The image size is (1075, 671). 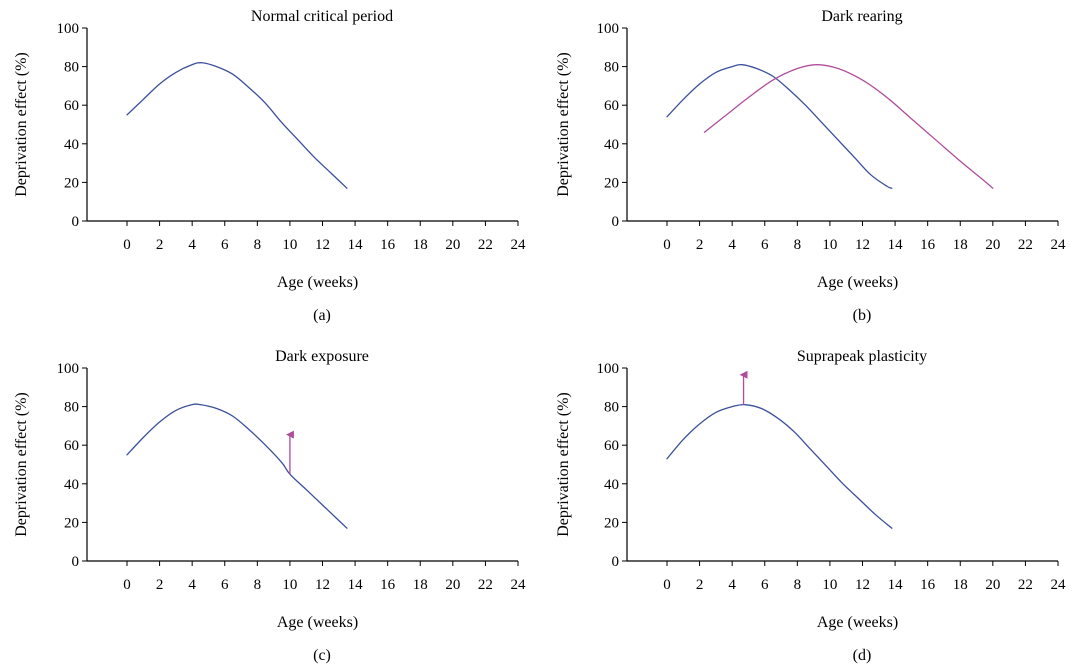 What do you see at coordinates (322, 315) in the screenshot?
I see `panel-caption: (a)` at bounding box center [322, 315].